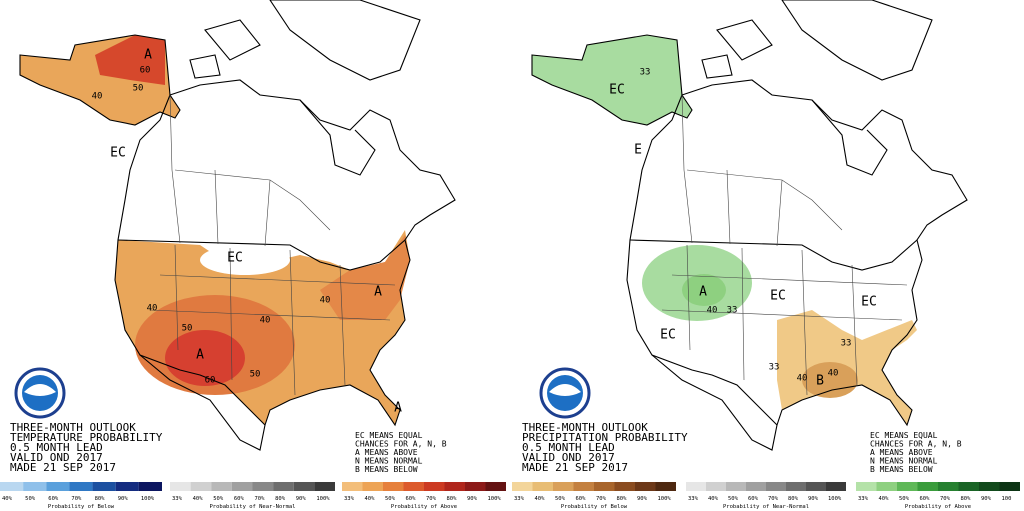  Describe the element at coordinates (904, 461) in the screenshot. I see `legend-note: N MEANS NORMAL` at that location.